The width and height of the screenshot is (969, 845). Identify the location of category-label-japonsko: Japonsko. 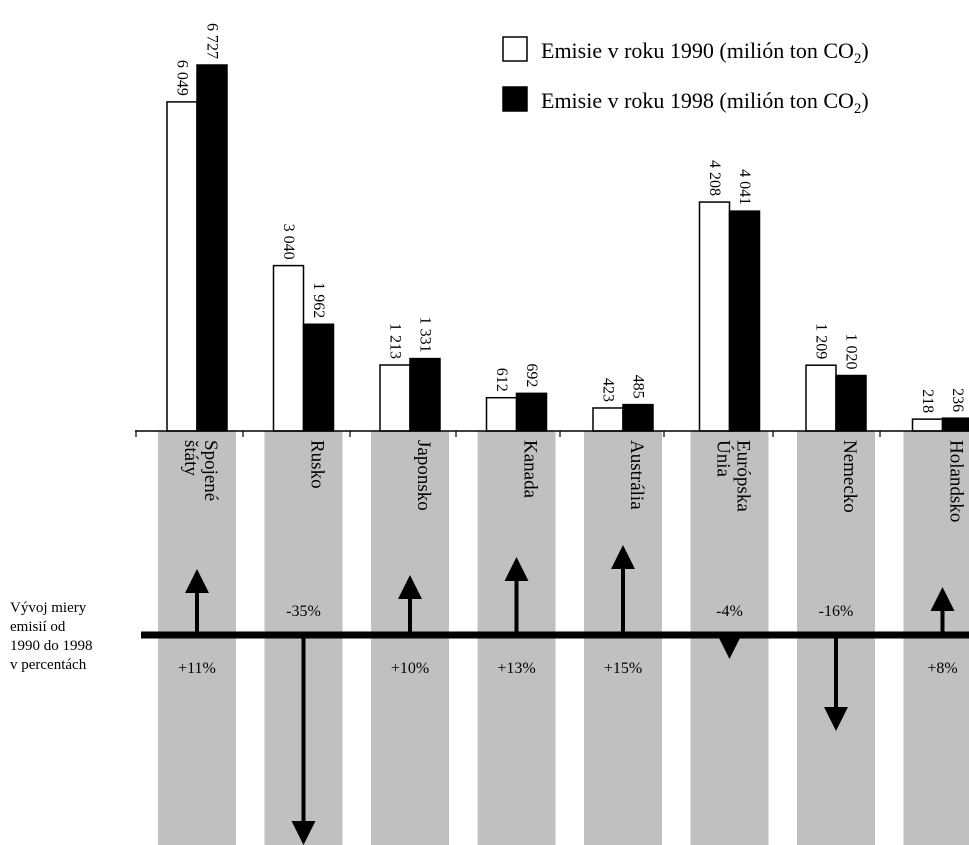
(423, 475).